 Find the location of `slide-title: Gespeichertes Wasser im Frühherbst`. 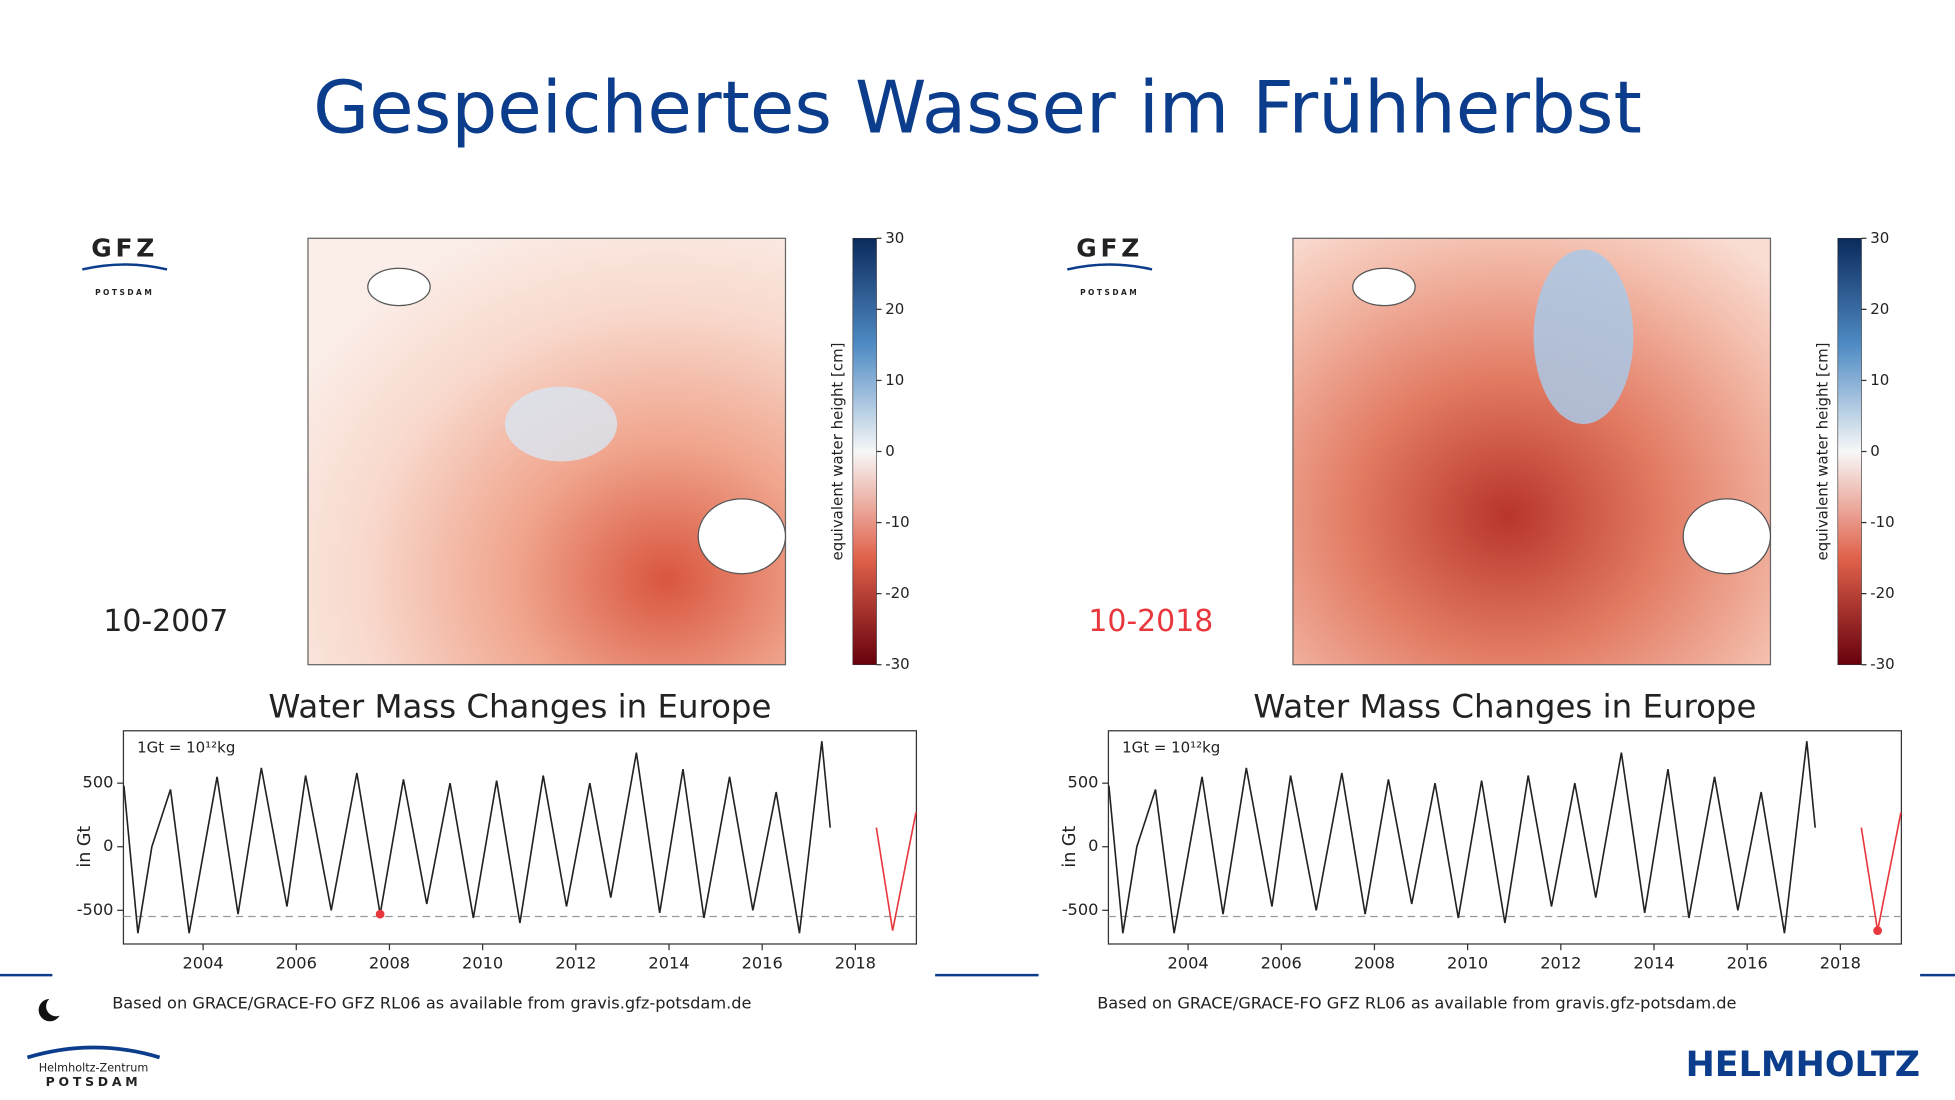

slide-title: Gespeichertes Wasser im Frühherbst is located at coordinates (977, 108).